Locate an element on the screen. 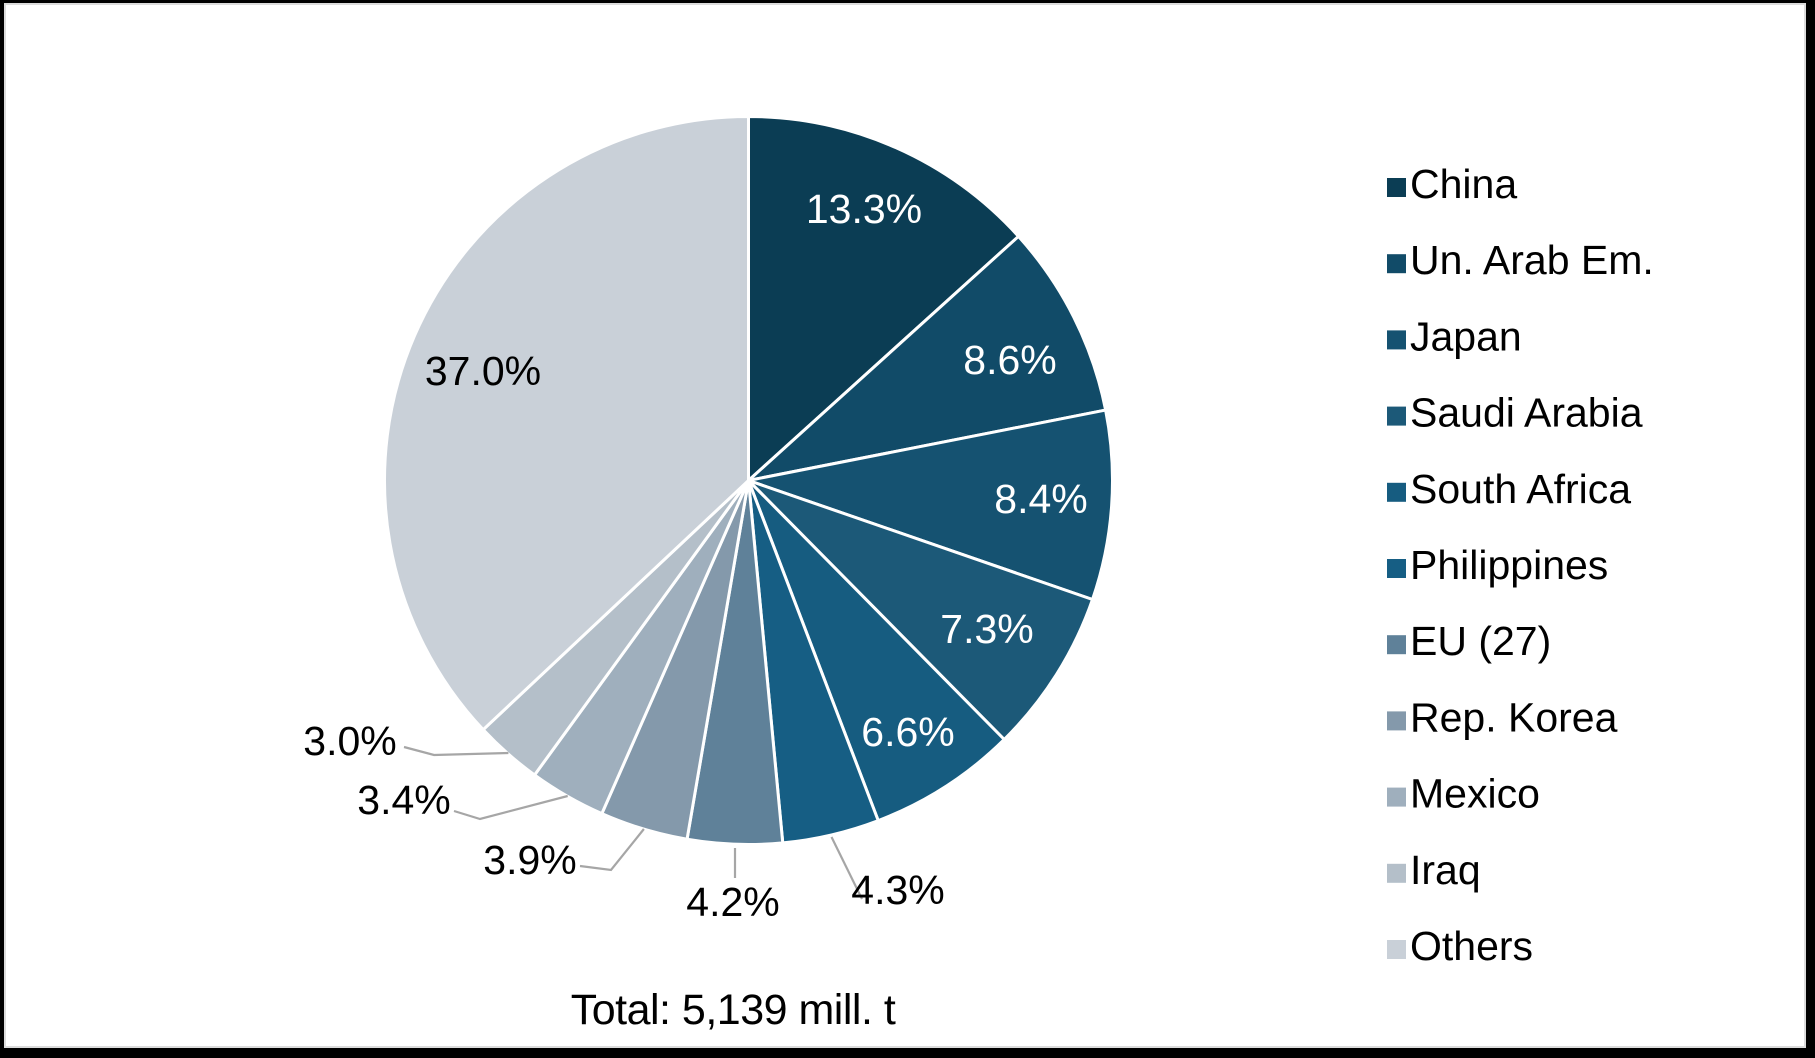  svg-text: 4.3% is located at coordinates (897, 890).